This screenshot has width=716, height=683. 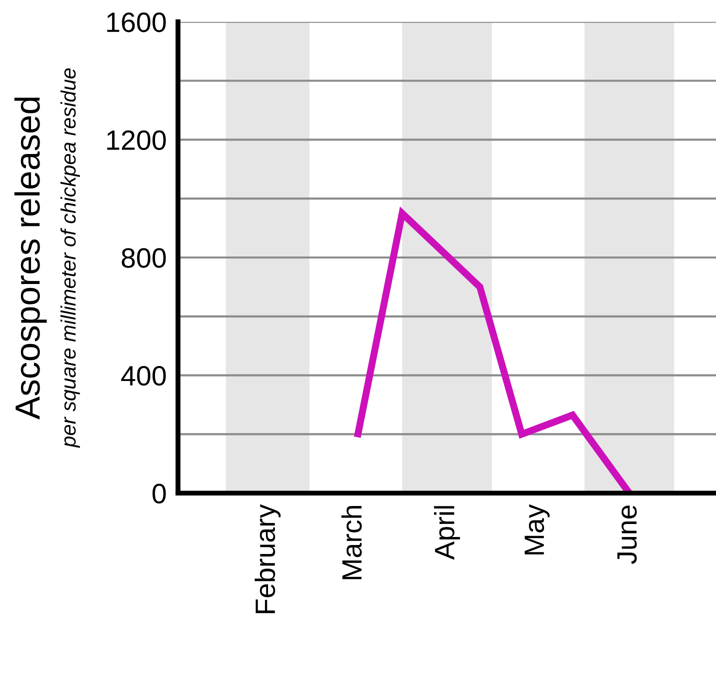 What do you see at coordinates (627, 534) in the screenshot?
I see `x-tick-label: June` at bounding box center [627, 534].